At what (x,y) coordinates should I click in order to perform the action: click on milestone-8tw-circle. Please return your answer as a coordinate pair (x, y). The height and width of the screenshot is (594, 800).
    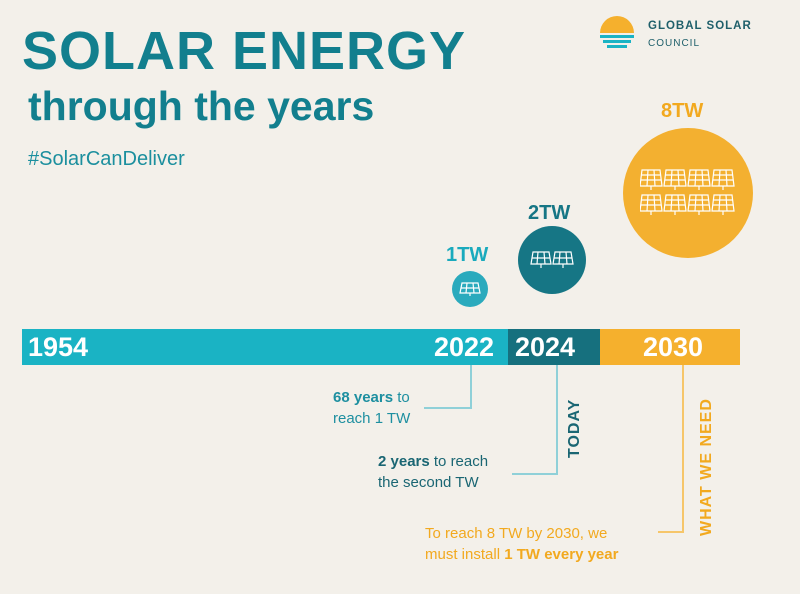
    Looking at the image, I should click on (688, 193).